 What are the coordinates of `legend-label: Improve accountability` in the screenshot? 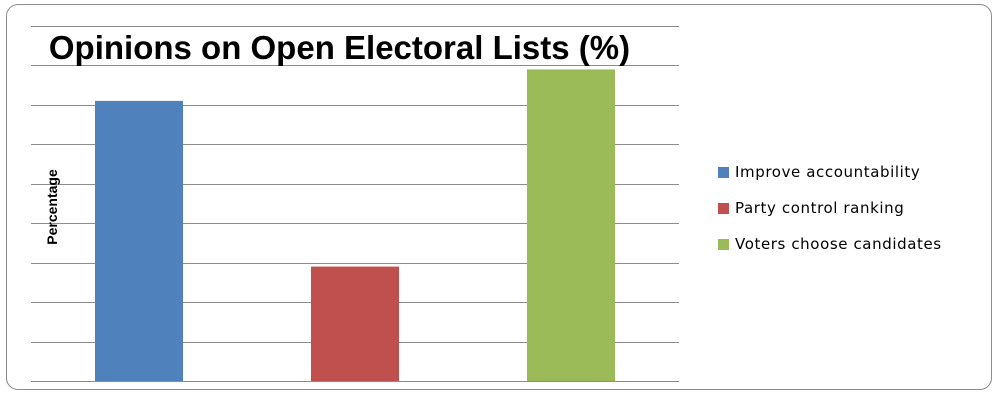 It's located at (828, 172).